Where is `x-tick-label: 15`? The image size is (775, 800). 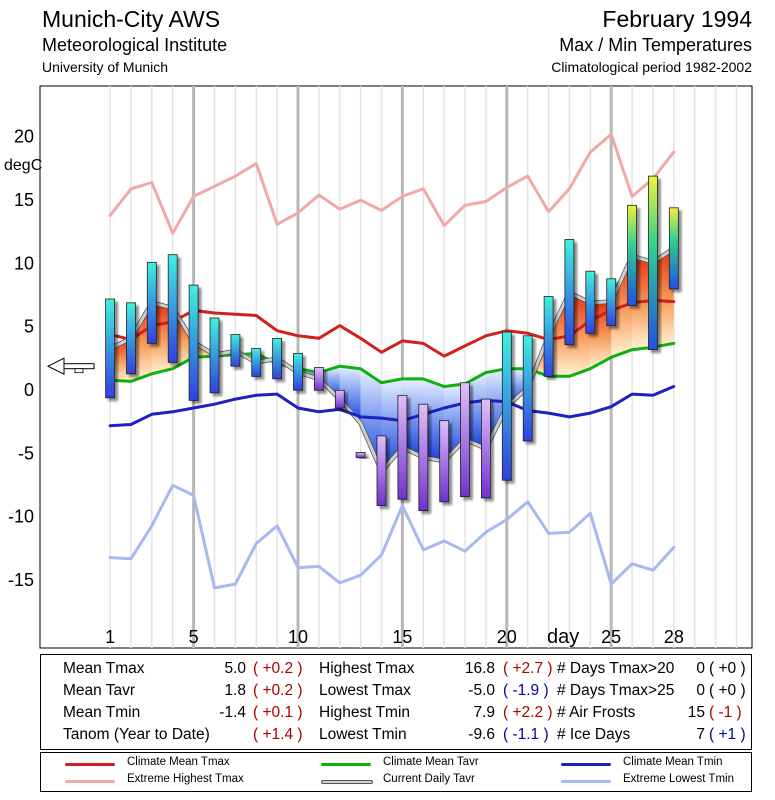 x-tick-label: 15 is located at coordinates (402, 637).